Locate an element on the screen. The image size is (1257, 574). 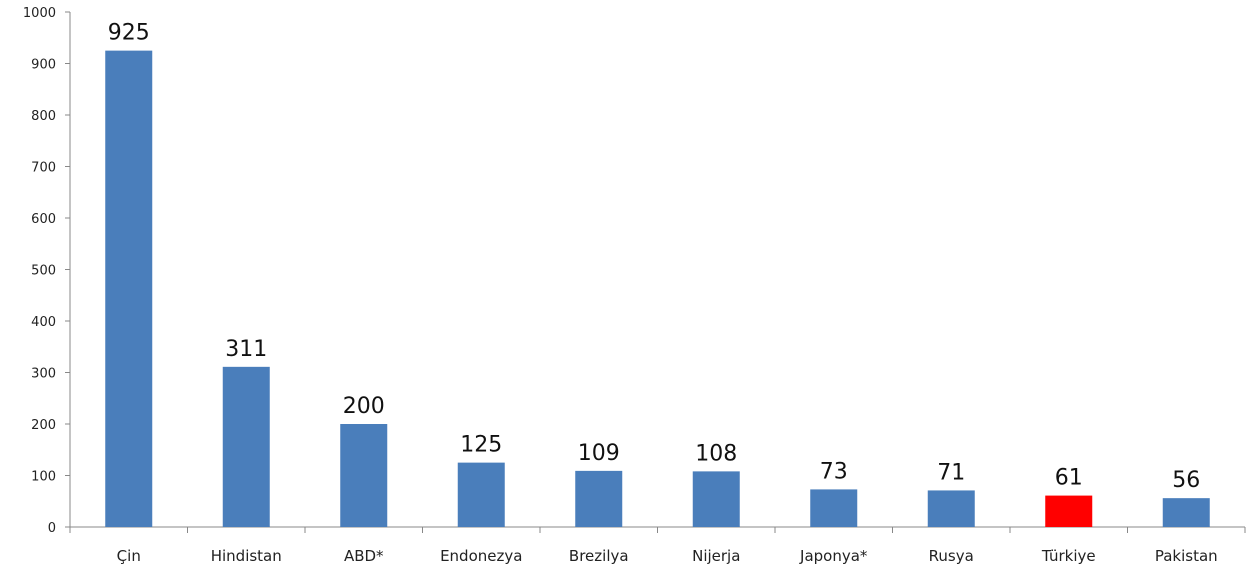
data-label: 71 is located at coordinates (951, 472).